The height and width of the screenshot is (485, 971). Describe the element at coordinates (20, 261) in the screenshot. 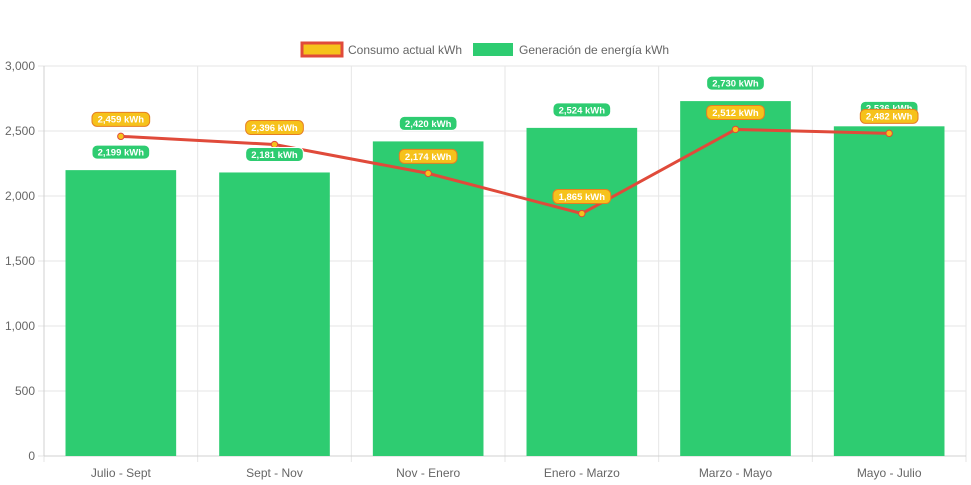

I see `y-tick-label: 1,500` at that location.